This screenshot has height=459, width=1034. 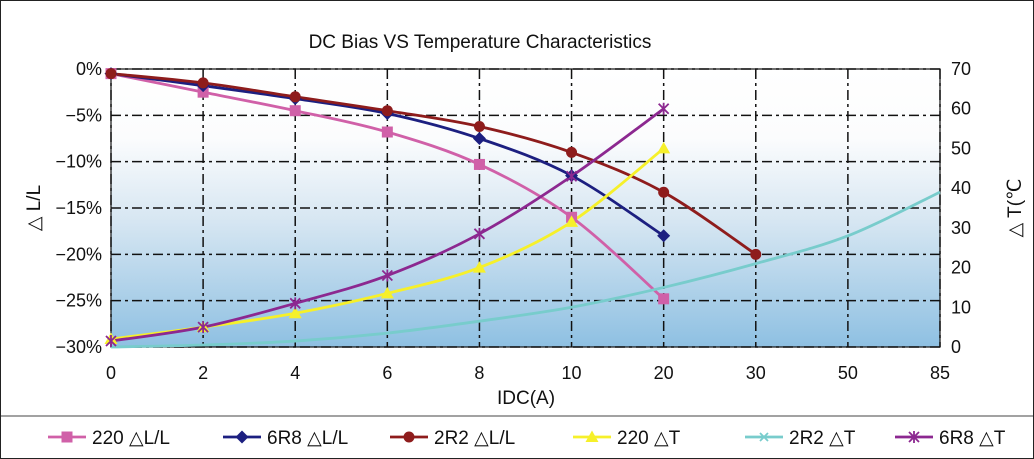 I want to click on x-tick-label: 10, so click(x=572, y=373).